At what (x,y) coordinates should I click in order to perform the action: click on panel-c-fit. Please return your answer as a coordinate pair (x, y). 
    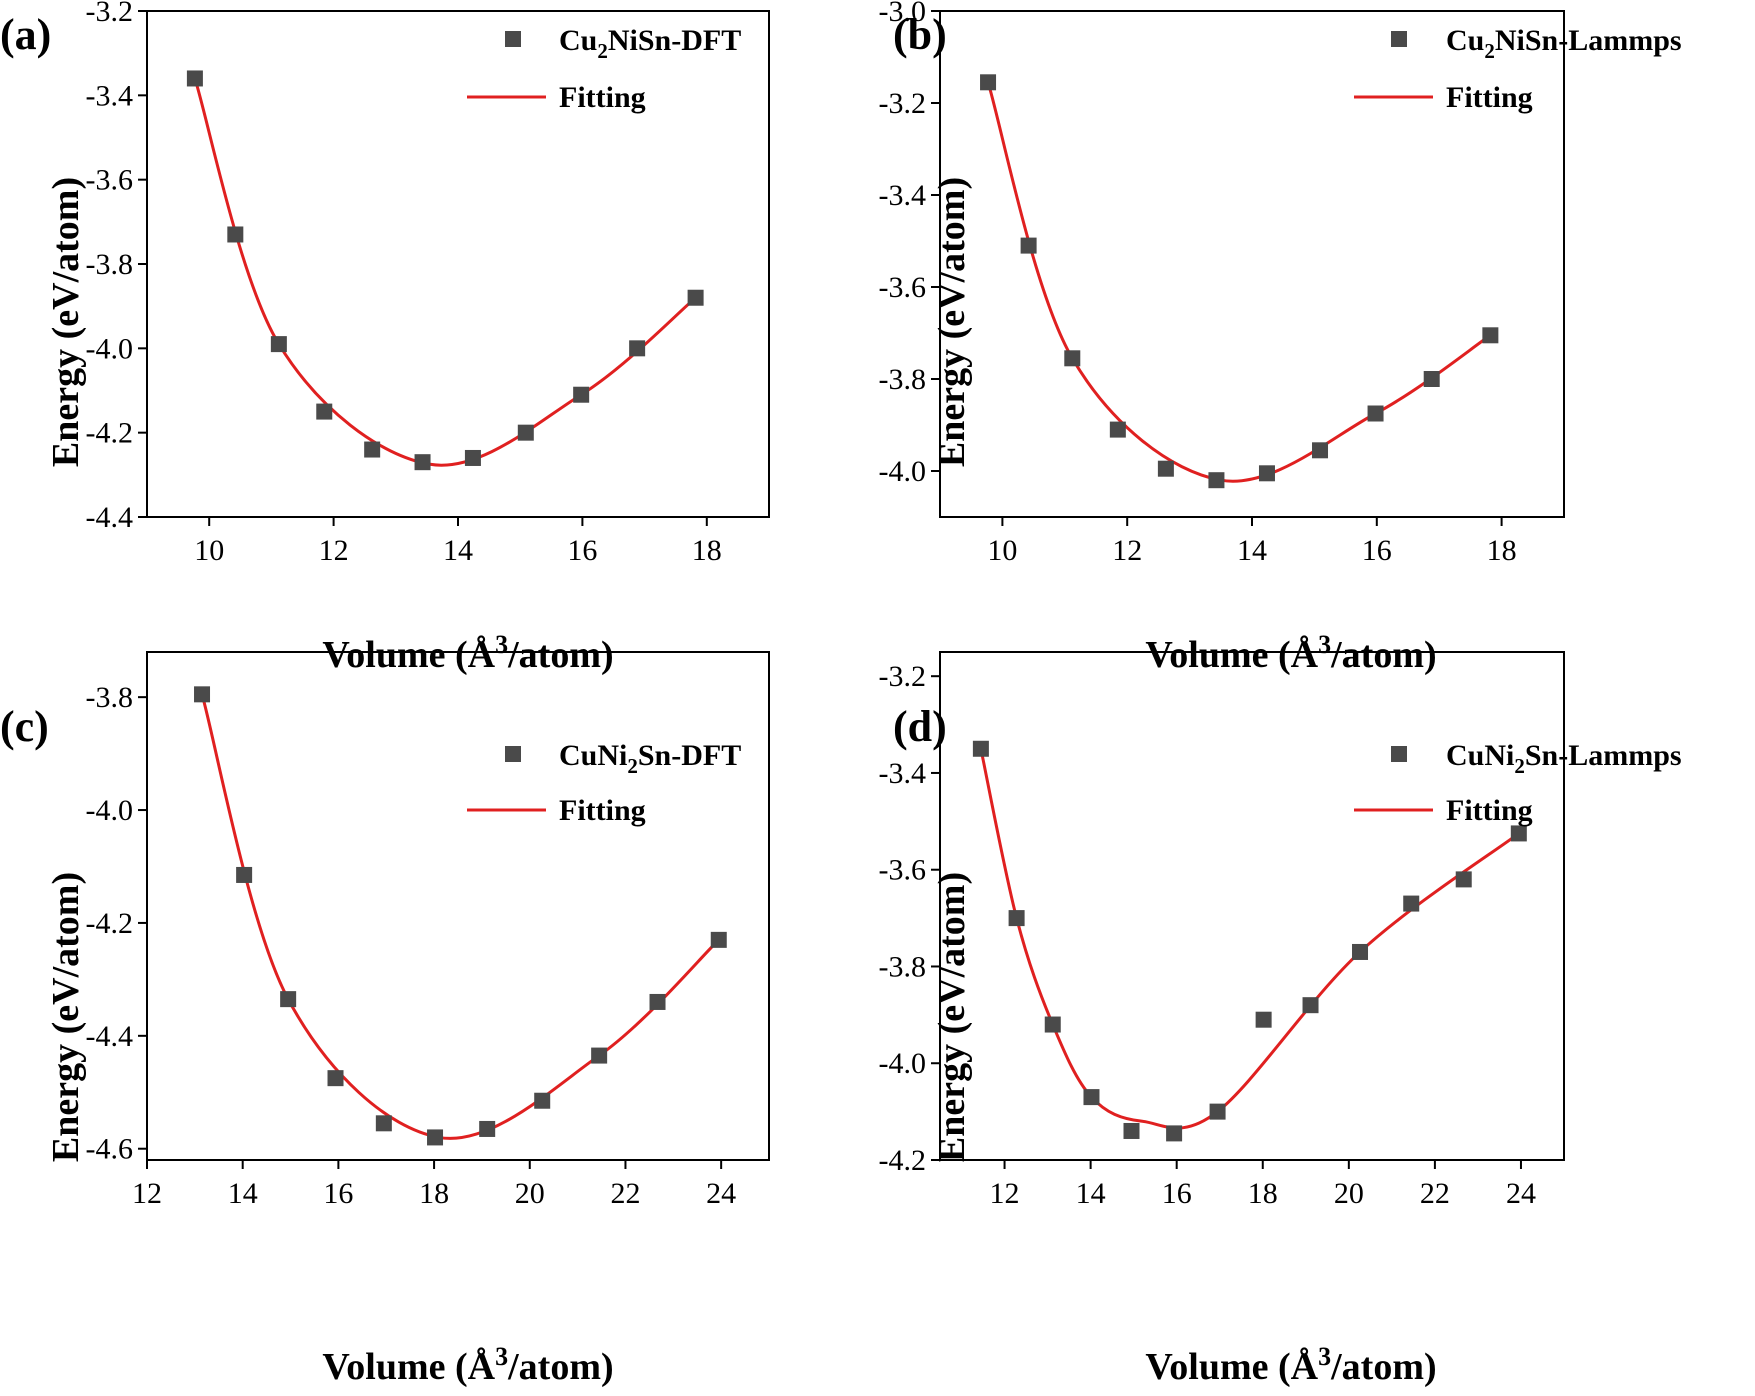
    Looking at the image, I should click on (460, 916).